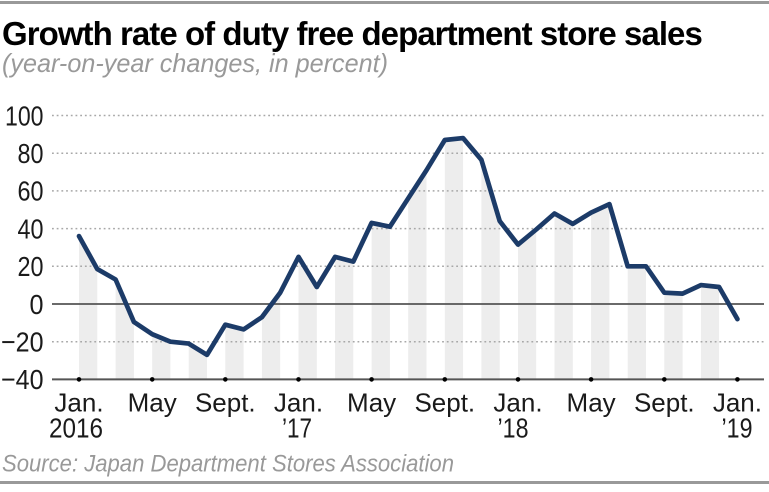 This screenshot has width=769, height=492. What do you see at coordinates (31, 266) in the screenshot?
I see `svg-text: 20` at bounding box center [31, 266].